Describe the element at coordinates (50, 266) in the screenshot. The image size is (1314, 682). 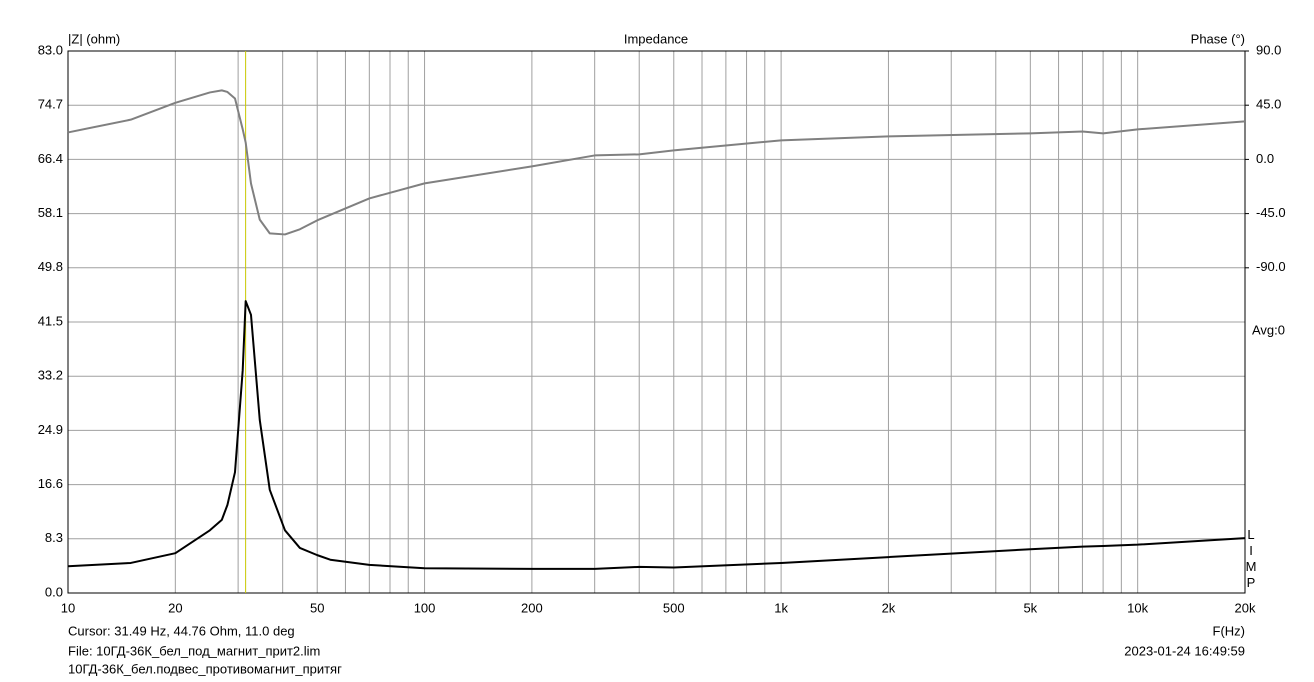
I see `y-tick-label: 49.8` at that location.